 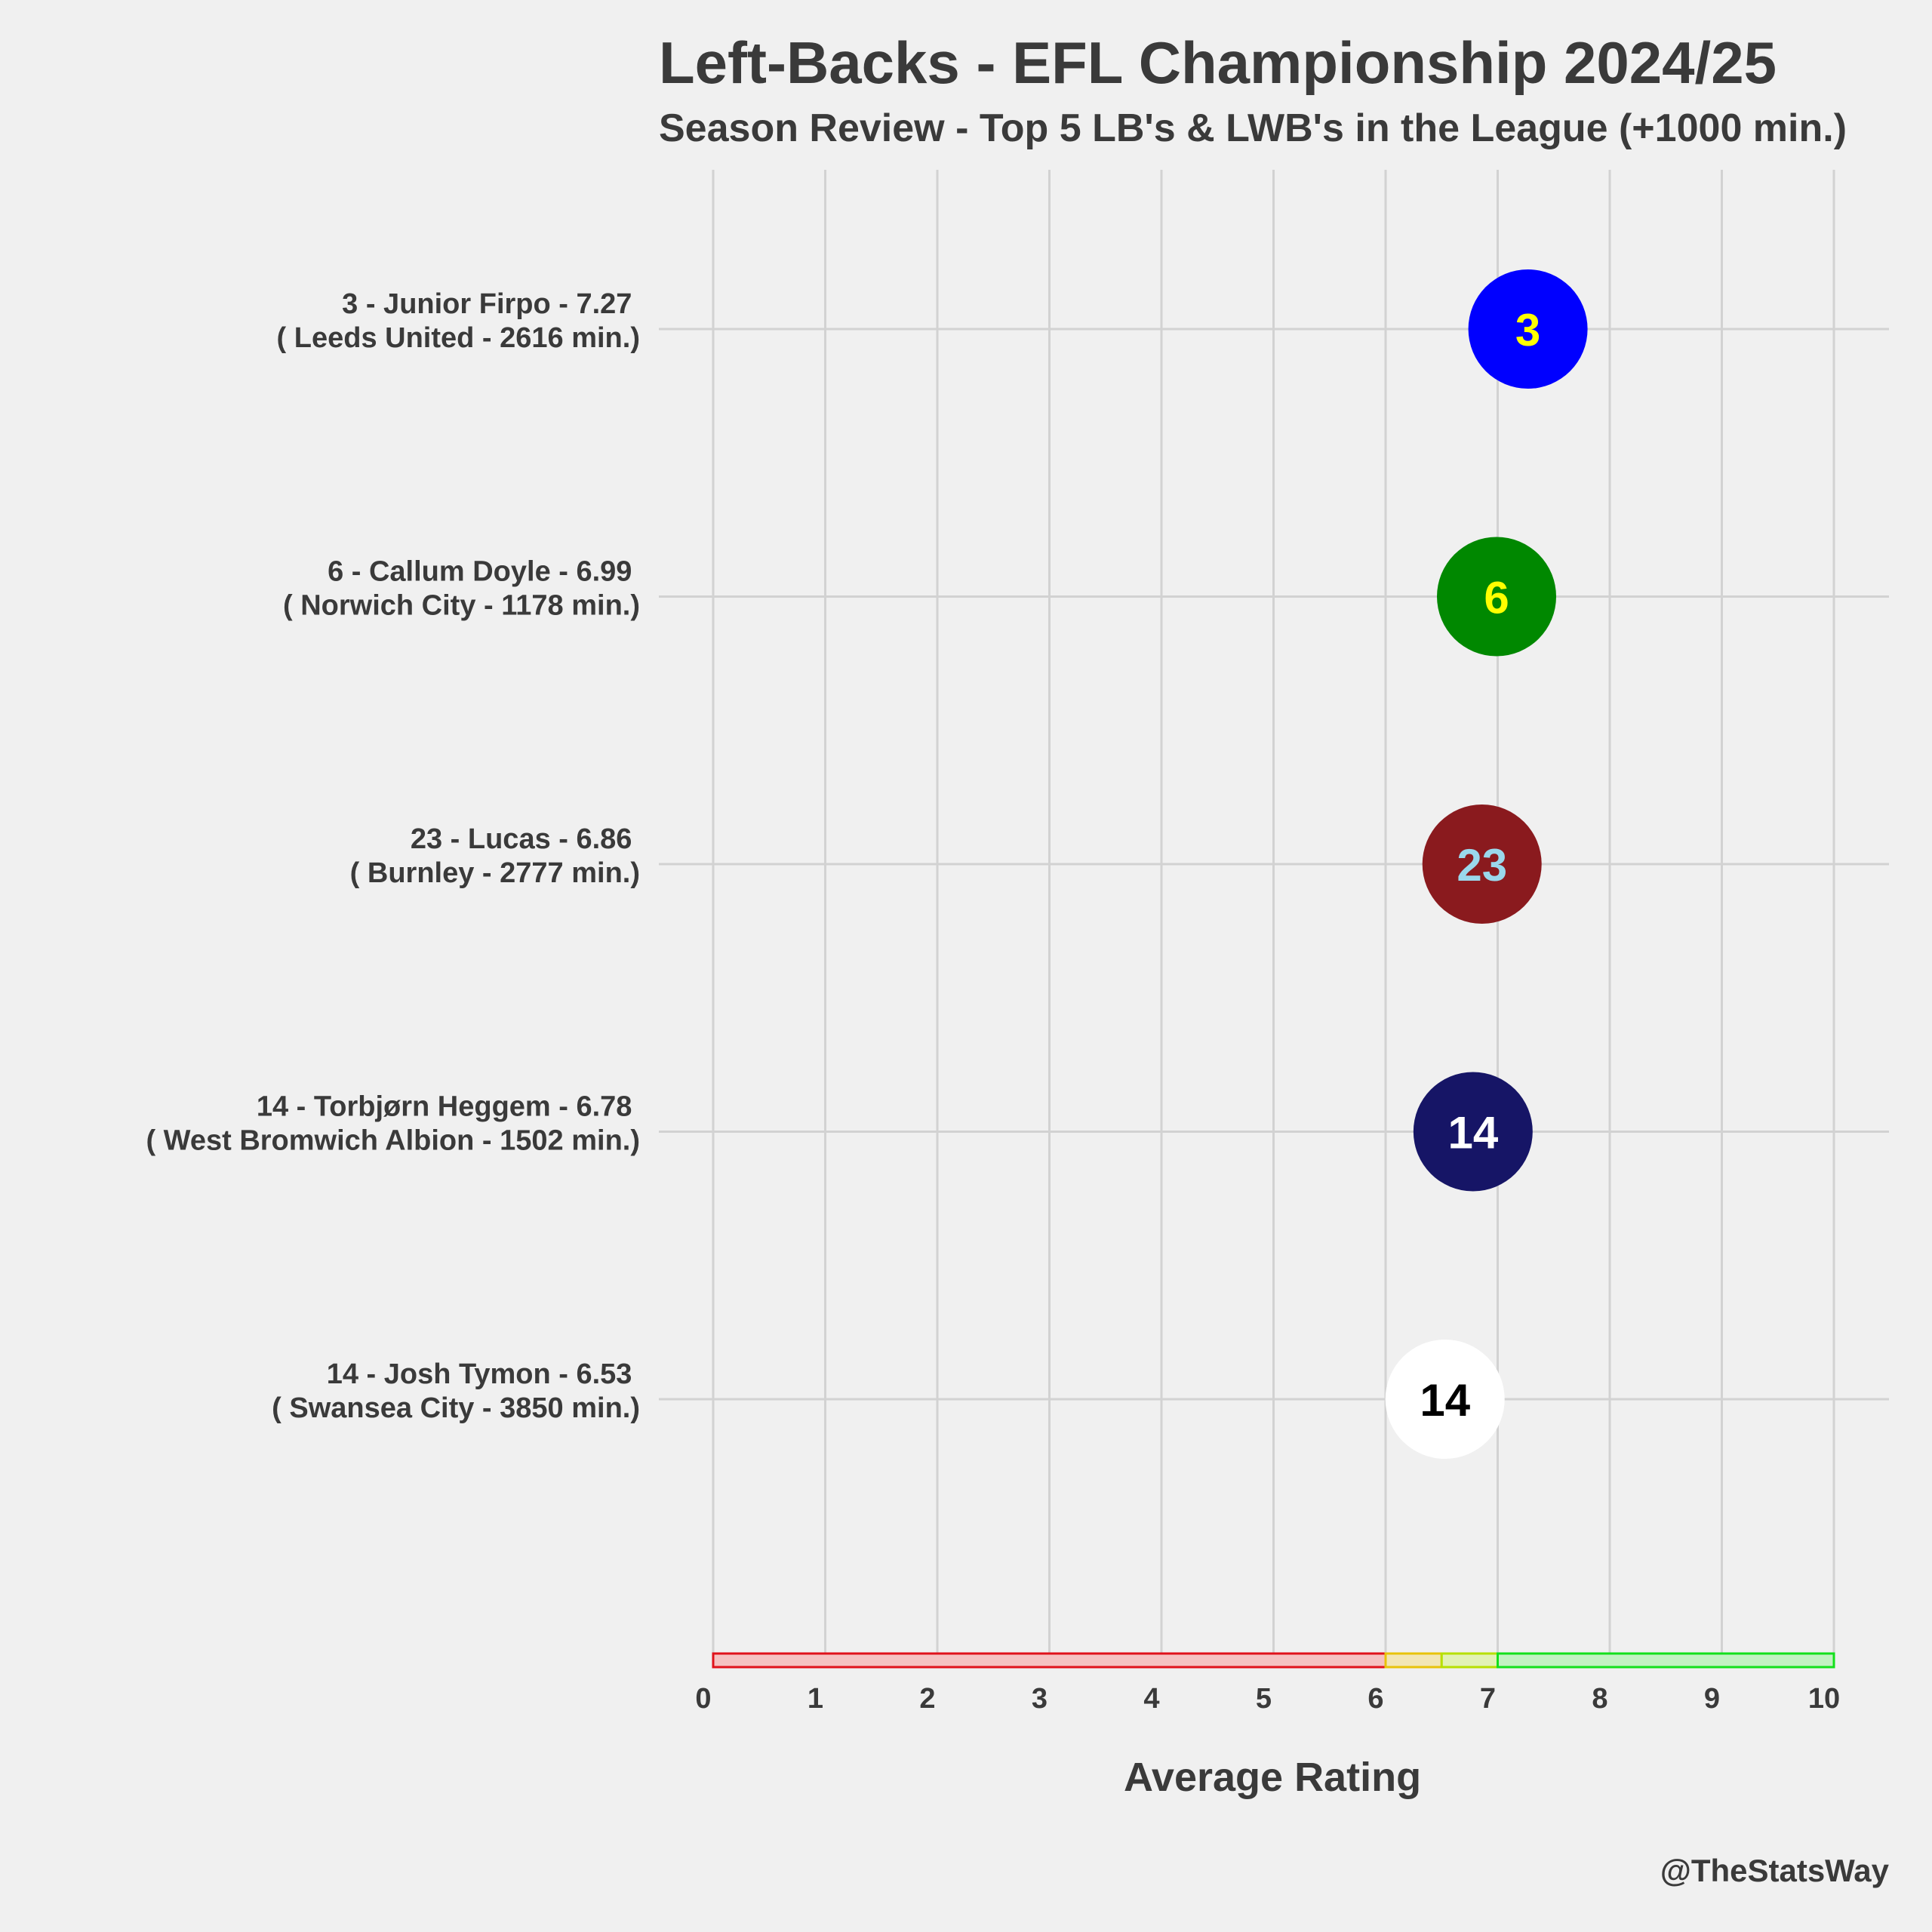 What do you see at coordinates (815, 1699) in the screenshot?
I see `x-tick-label: 1` at bounding box center [815, 1699].